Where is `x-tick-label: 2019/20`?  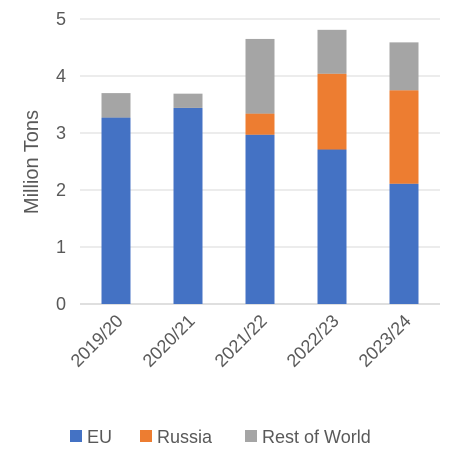 x-tick-label: 2019/20 is located at coordinates (97, 341).